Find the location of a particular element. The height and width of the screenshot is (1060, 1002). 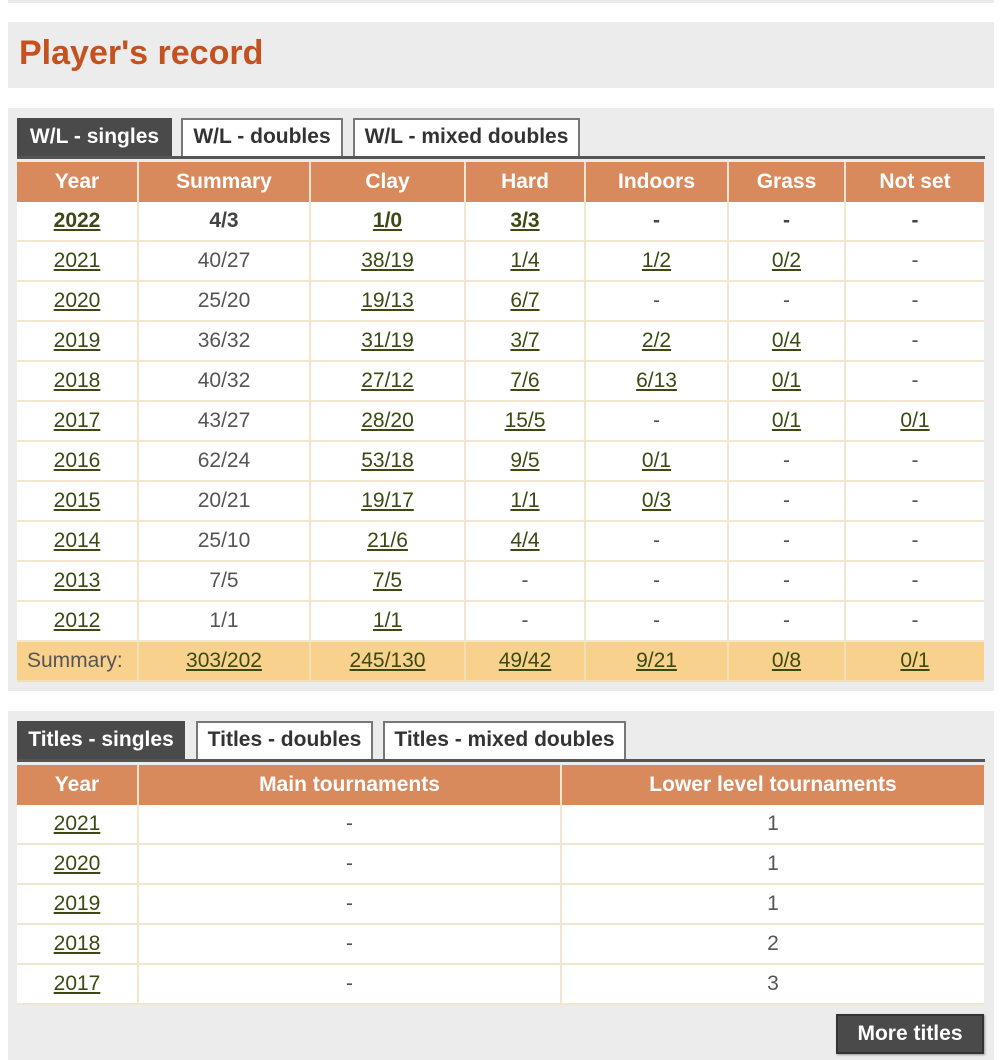

year-link: 2014 is located at coordinates (77, 540).